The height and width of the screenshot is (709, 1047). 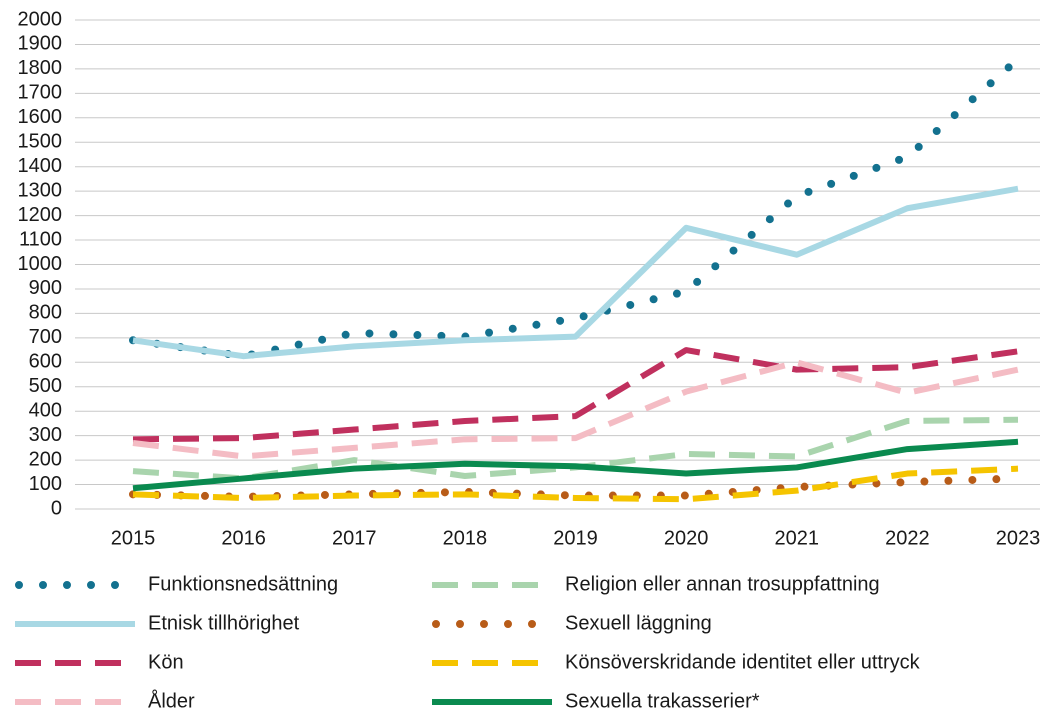 What do you see at coordinates (45, 435) in the screenshot?
I see `y-tick-label: 300` at bounding box center [45, 435].